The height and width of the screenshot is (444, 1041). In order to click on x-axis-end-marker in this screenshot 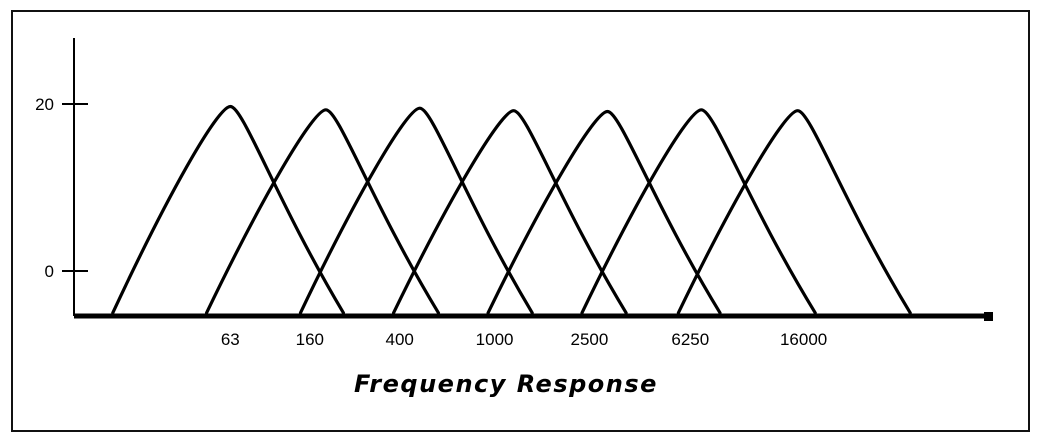, I will do `click(988, 316)`.